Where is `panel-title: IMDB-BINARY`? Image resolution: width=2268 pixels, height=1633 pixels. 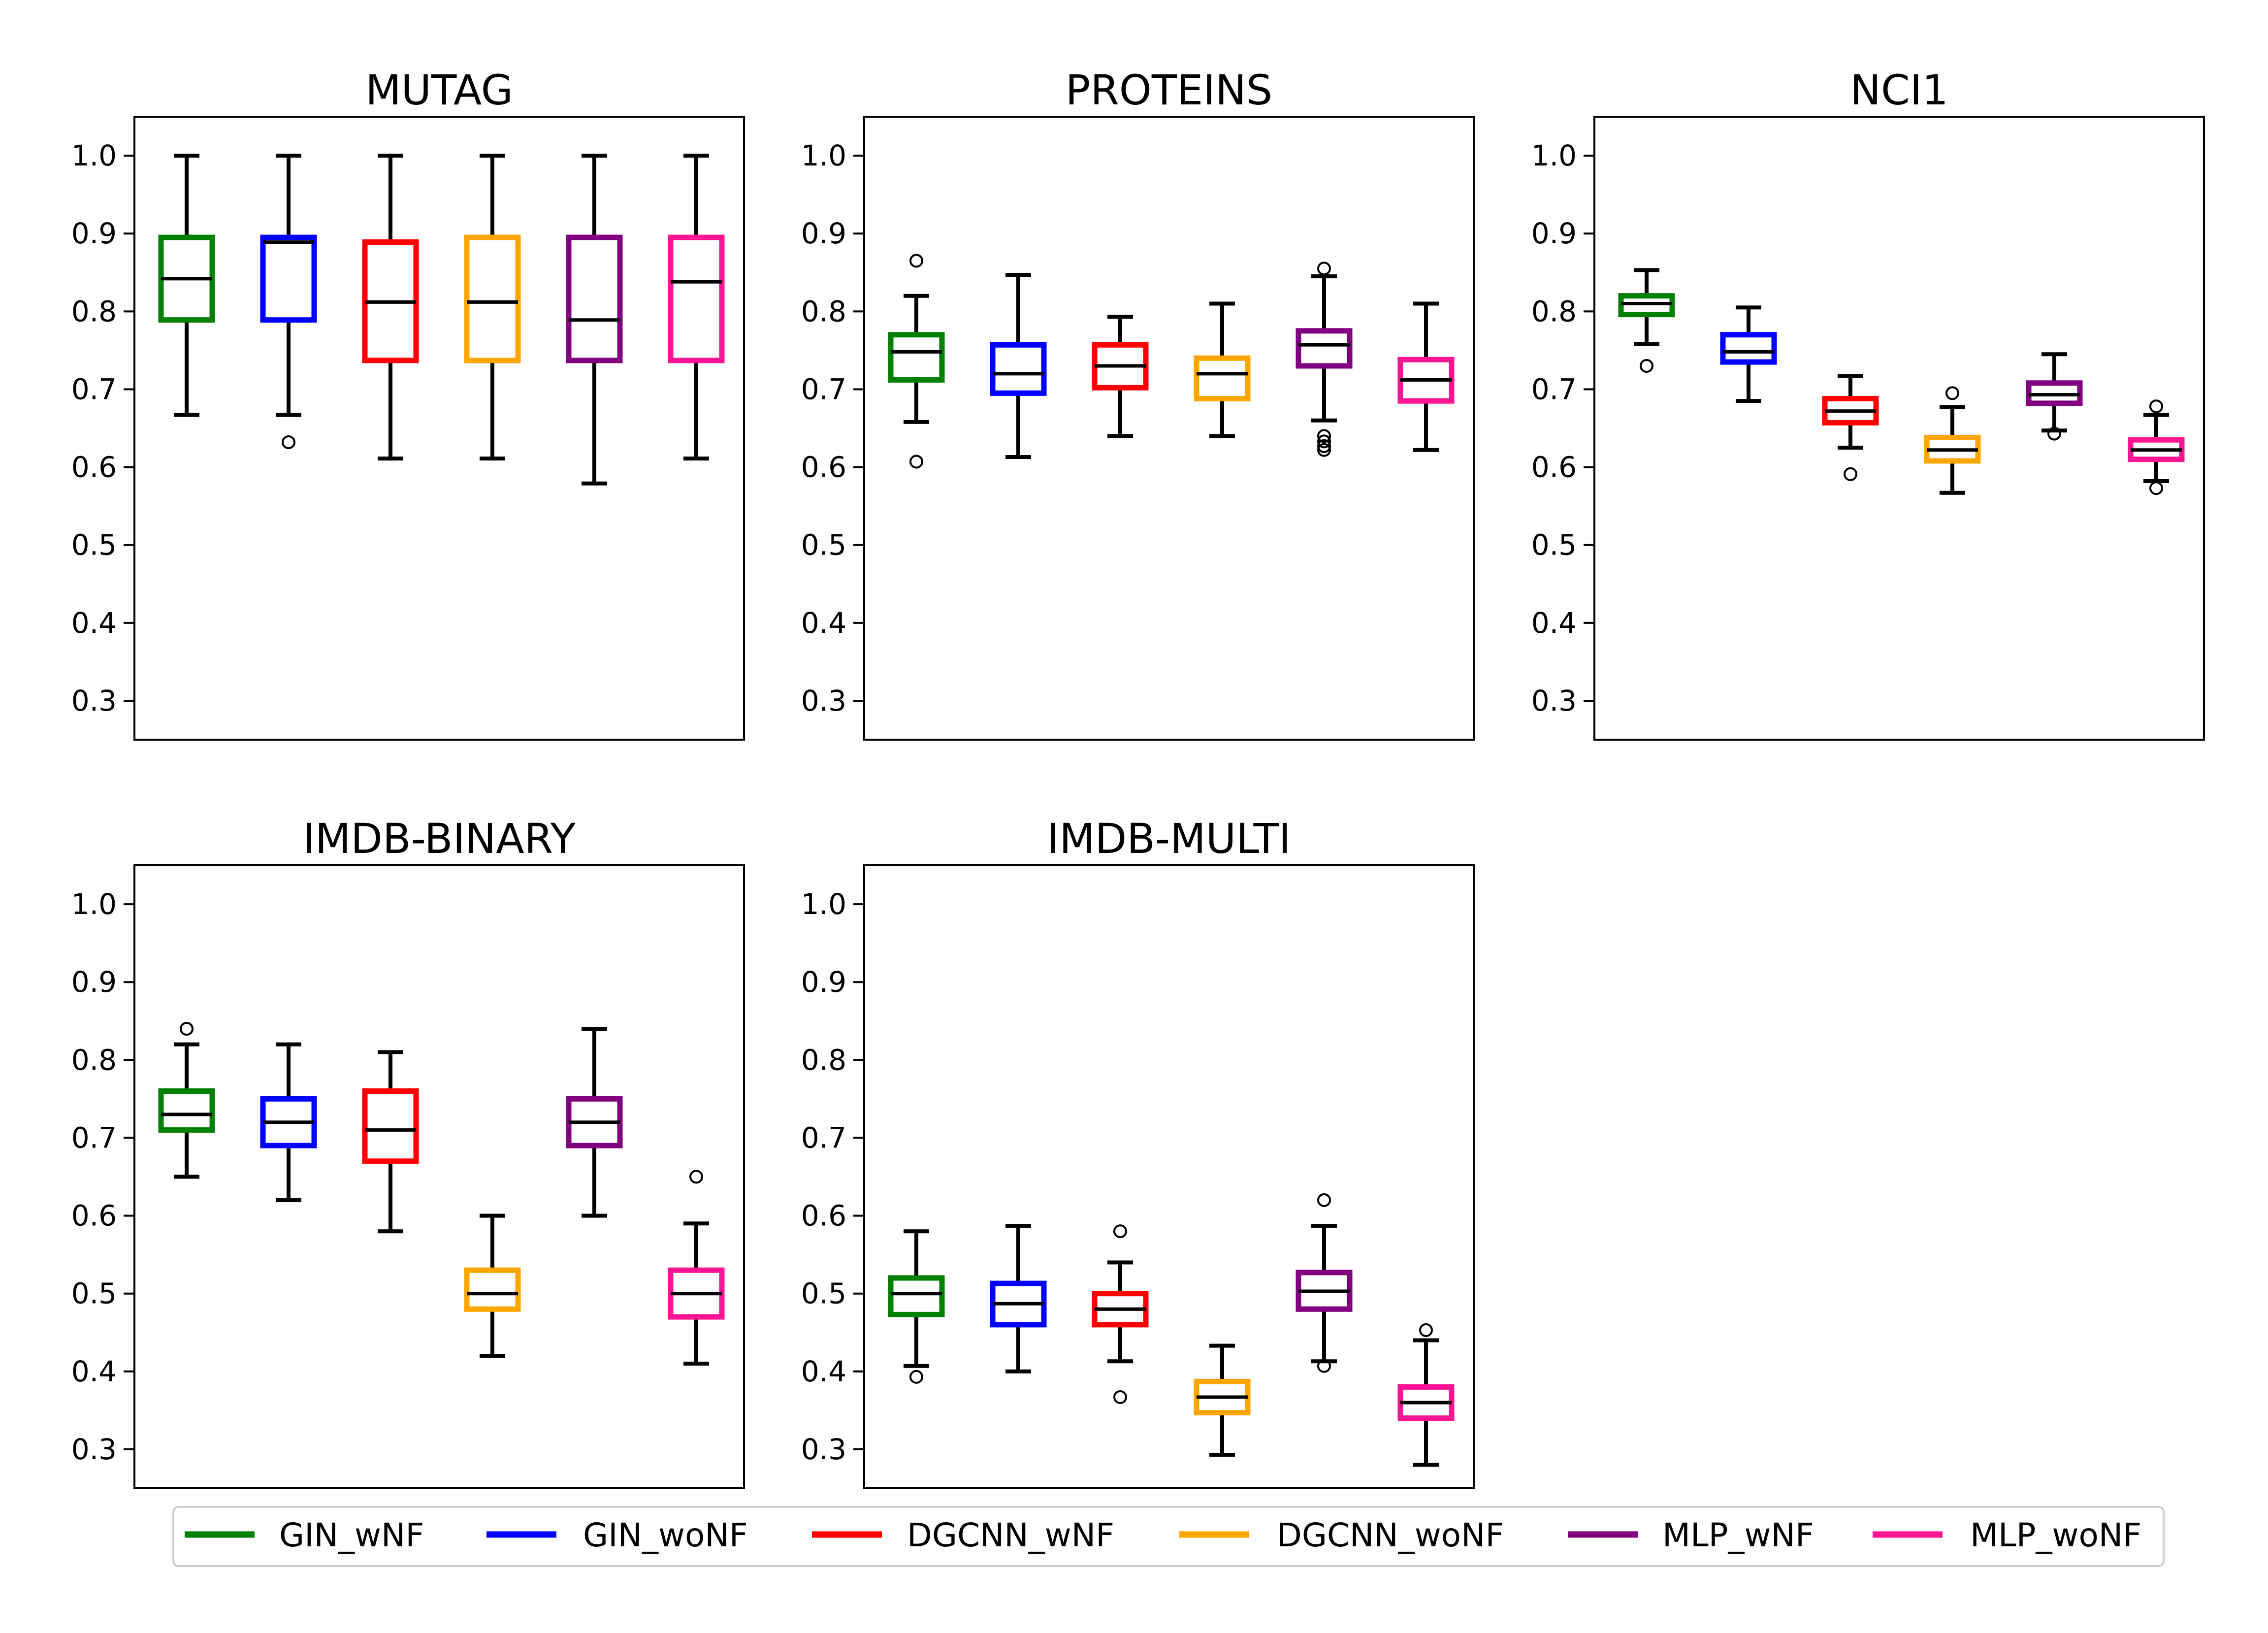
panel-title: IMDB-BINARY is located at coordinates (440, 839).